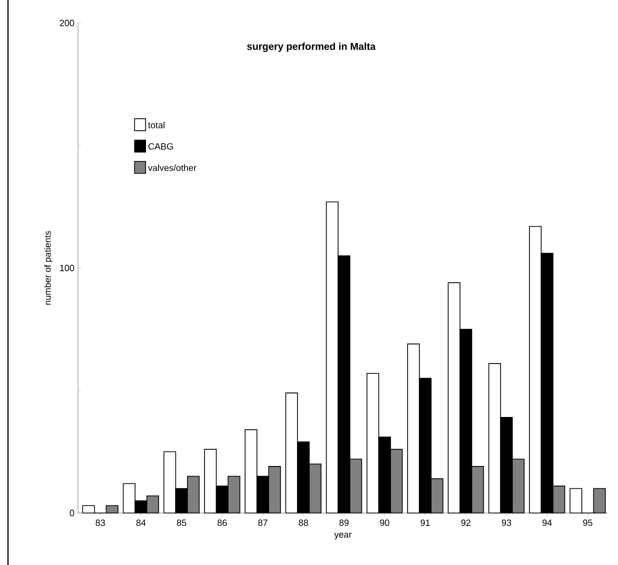 The image size is (618, 565). Describe the element at coordinates (48, 268) in the screenshot. I see `y-axis-title: number of patients` at that location.